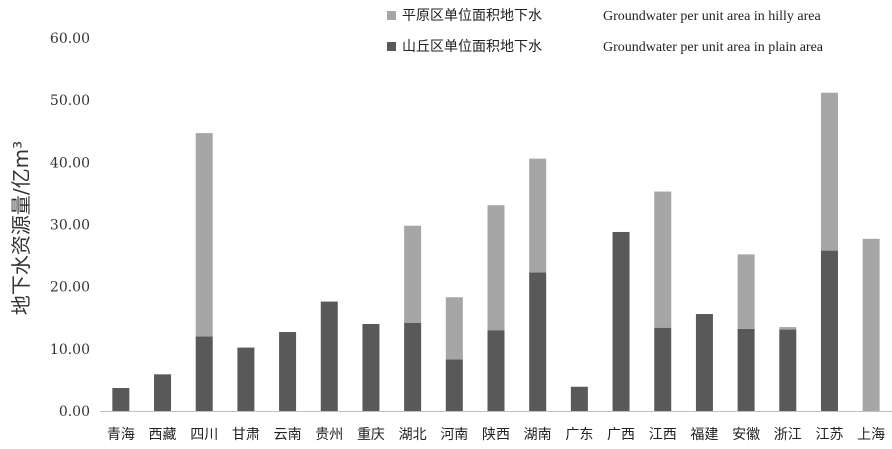 The image size is (892, 449). I want to click on x-tick-label: 贵州, so click(329, 435).